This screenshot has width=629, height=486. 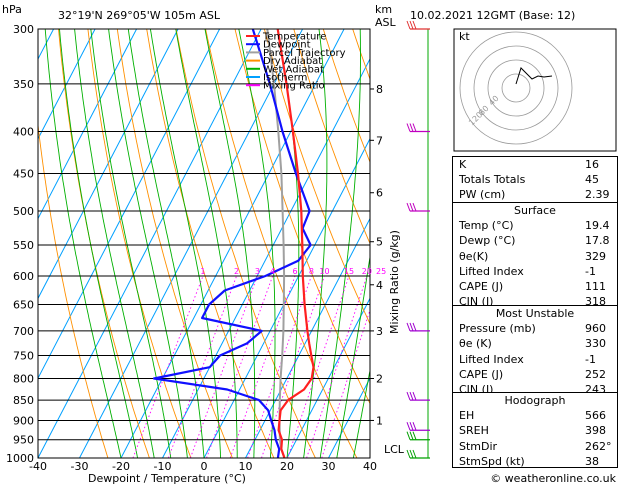 What do you see at coordinates (535, 359) in the screenshot?
I see `most-unstable-row: Lifted Index -1` at bounding box center [535, 359].